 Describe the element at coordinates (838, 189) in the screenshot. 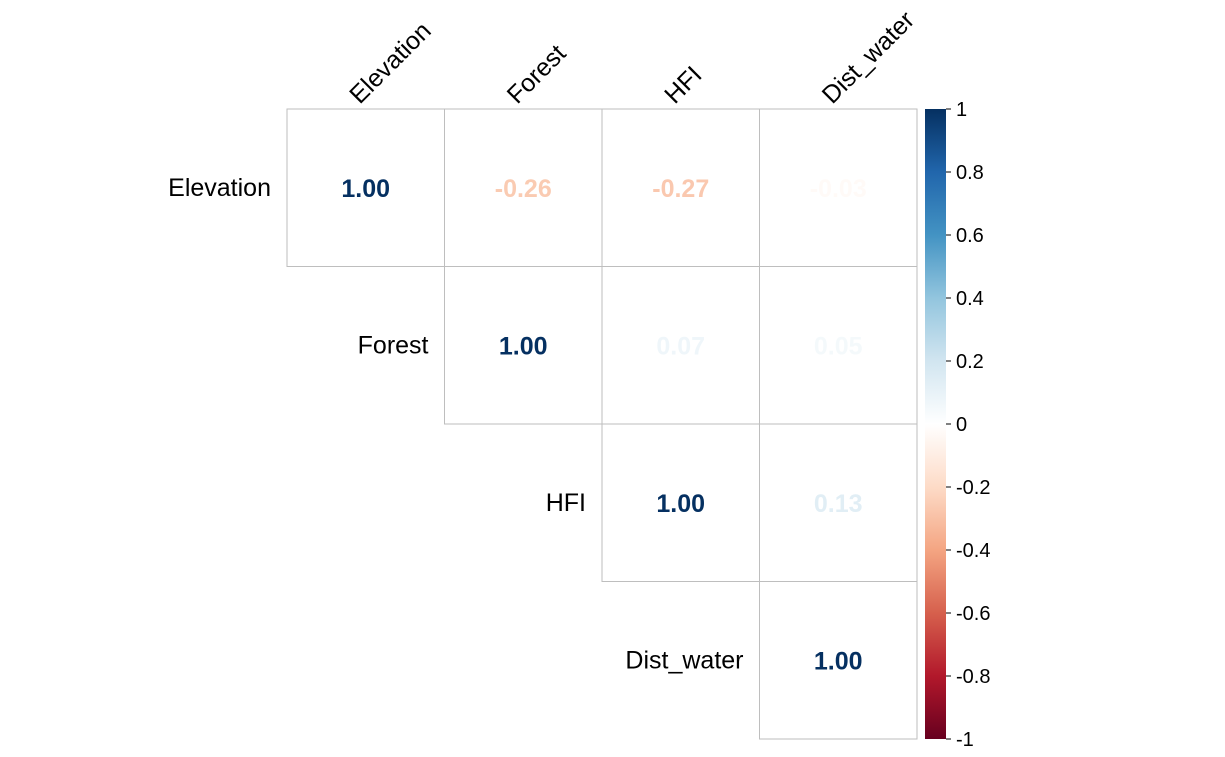

I see `cell-value-0-3: -0.03` at that location.